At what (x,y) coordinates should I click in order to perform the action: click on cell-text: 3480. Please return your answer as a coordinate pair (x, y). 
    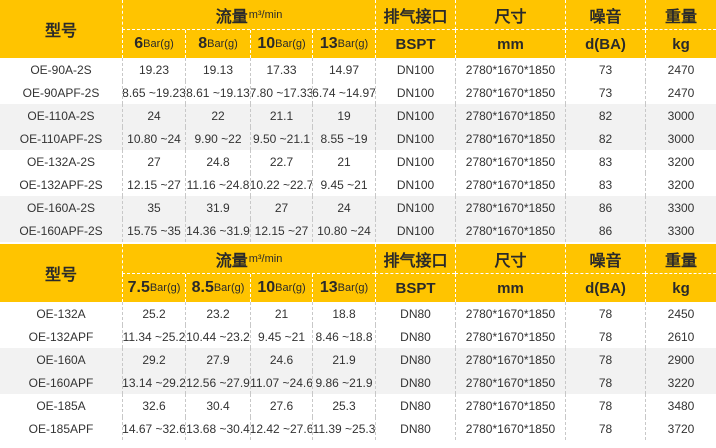
    Looking at the image, I should click on (681, 405).